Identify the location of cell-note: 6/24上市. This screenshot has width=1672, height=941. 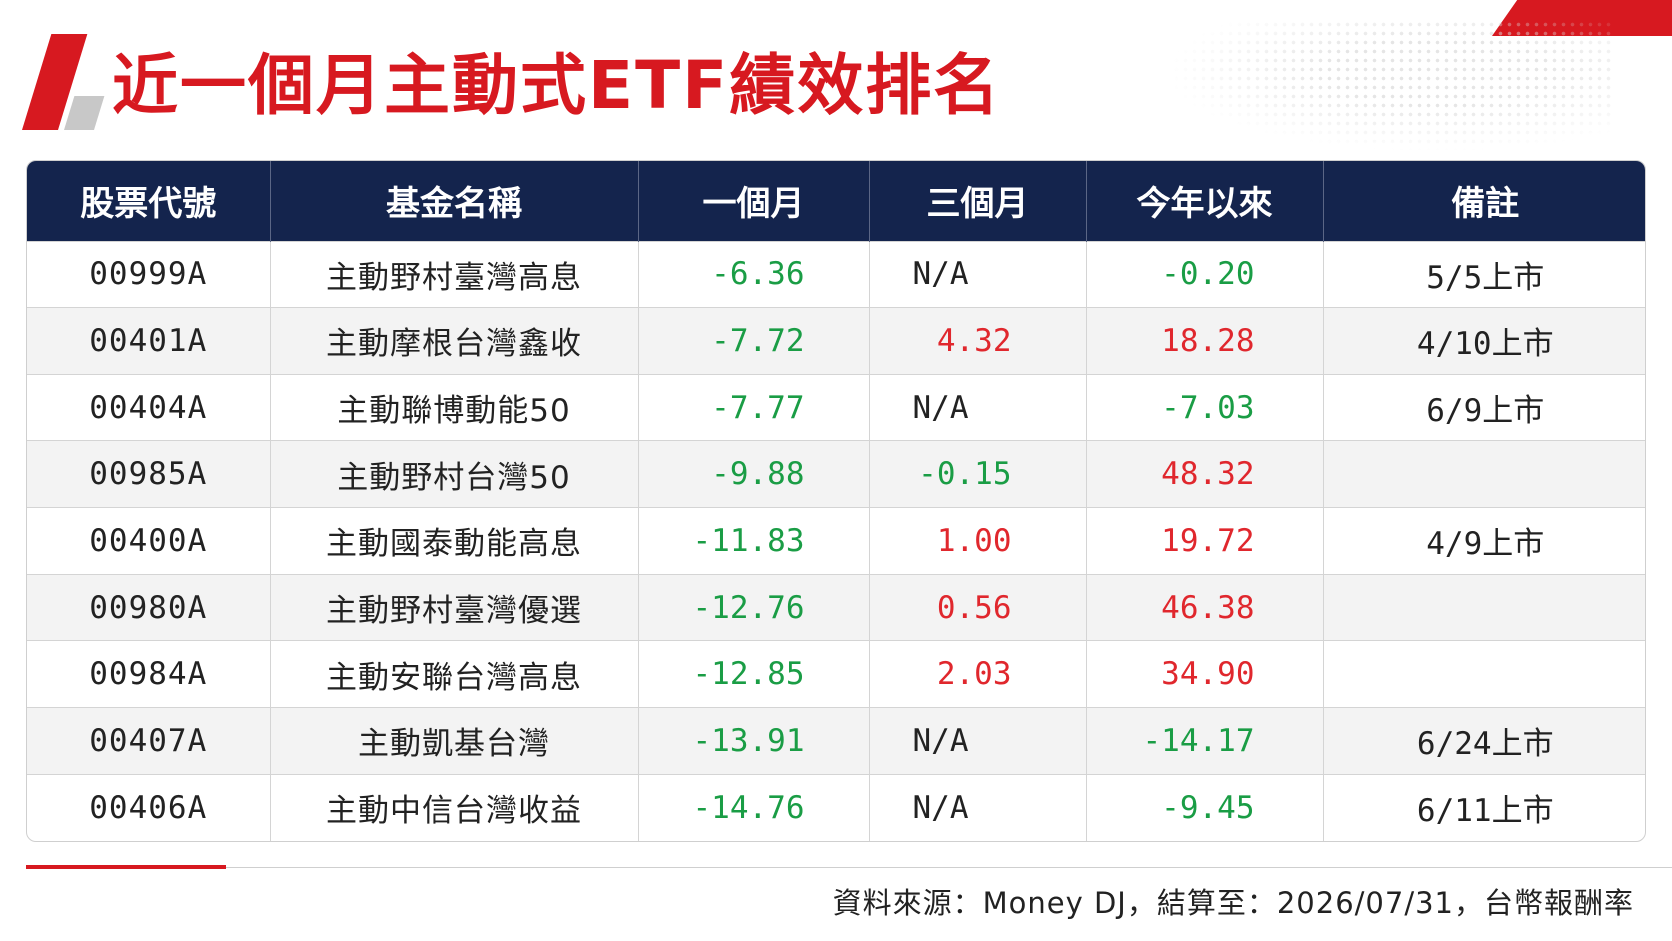
(1484, 741).